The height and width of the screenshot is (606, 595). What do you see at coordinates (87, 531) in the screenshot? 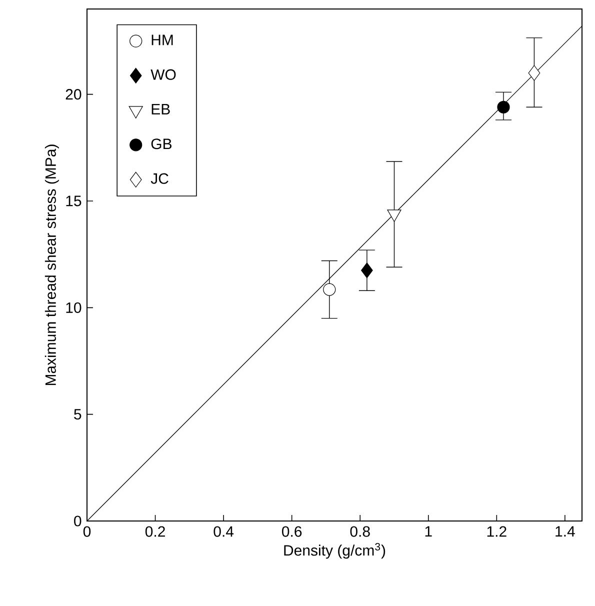
I see `x-tick-label: 0` at bounding box center [87, 531].